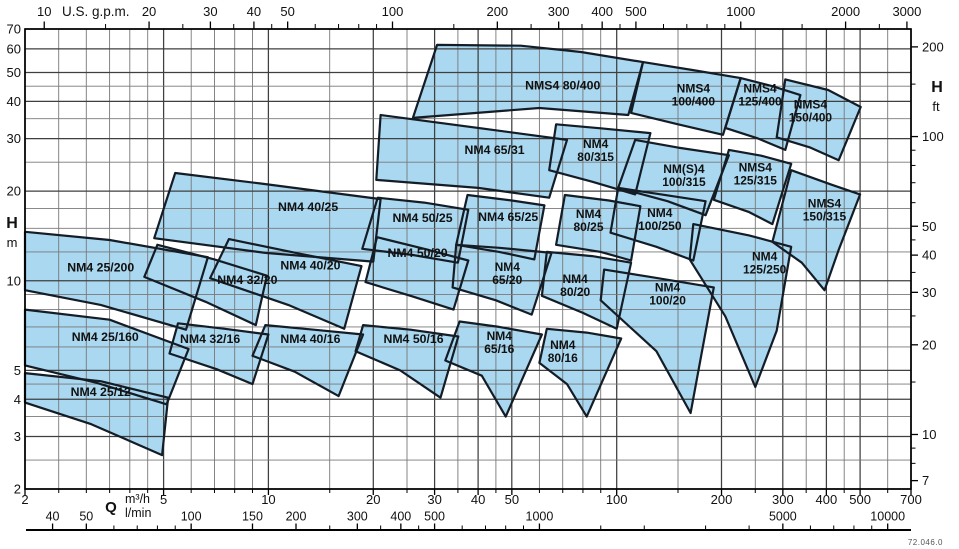 Image resolution: width=959 pixels, height=549 pixels. Describe the element at coordinates (740, 11) in the screenshot. I see `top-axis-tick-label: 1000` at that location.